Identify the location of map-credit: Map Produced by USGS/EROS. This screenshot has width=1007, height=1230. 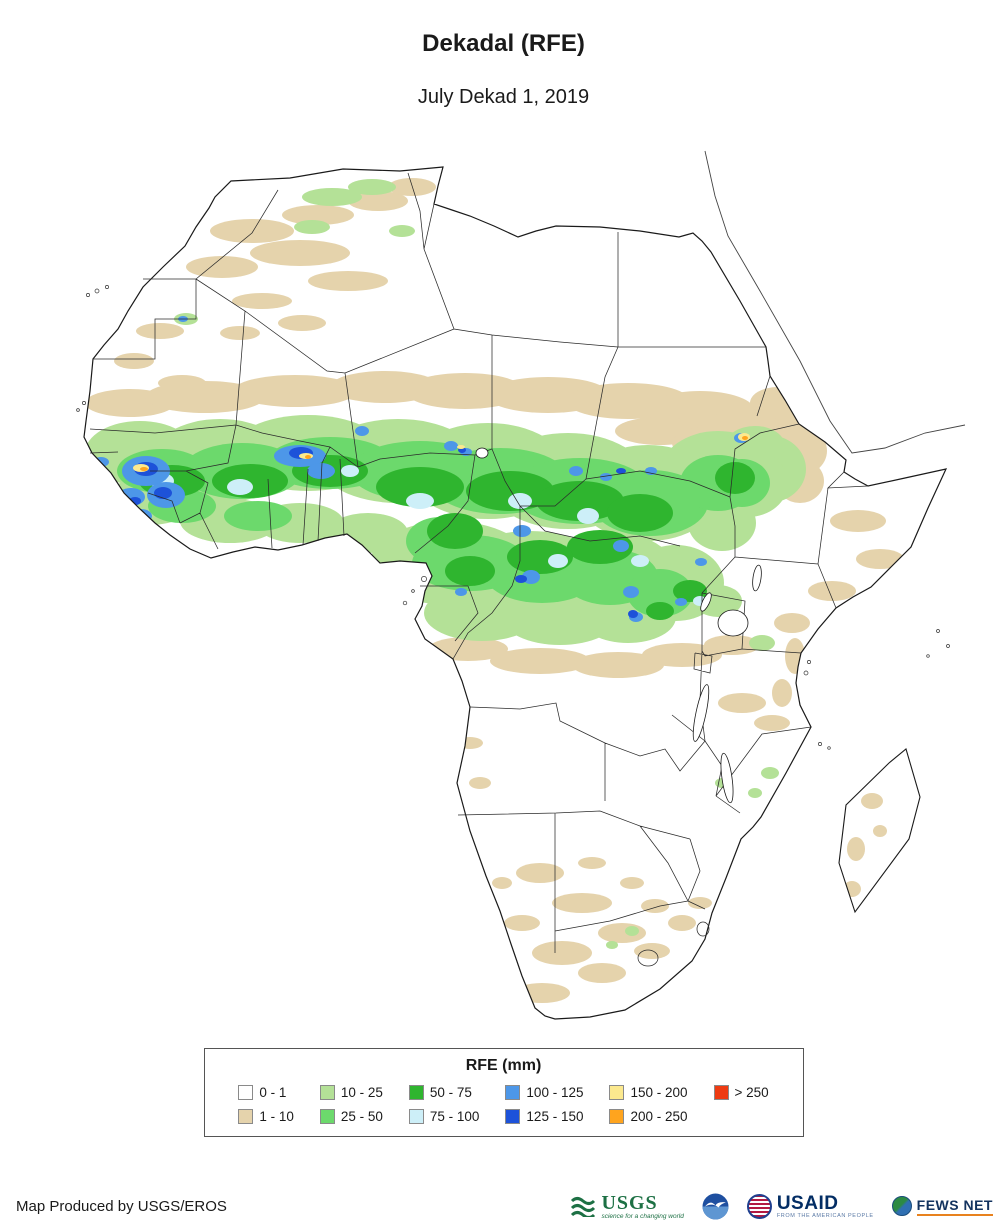
(121, 1206).